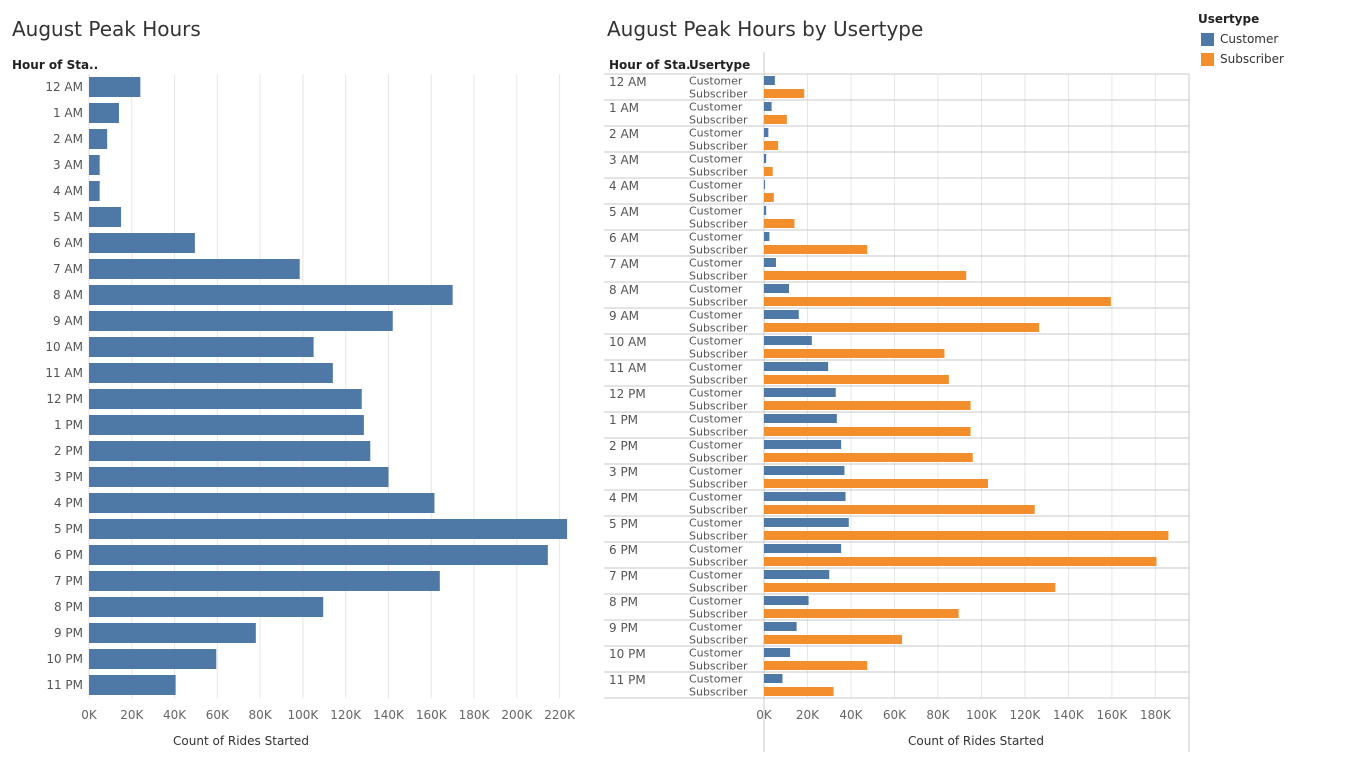 The width and height of the screenshot is (1359, 764). I want to click on hour-label: 8 AM, so click(624, 290).